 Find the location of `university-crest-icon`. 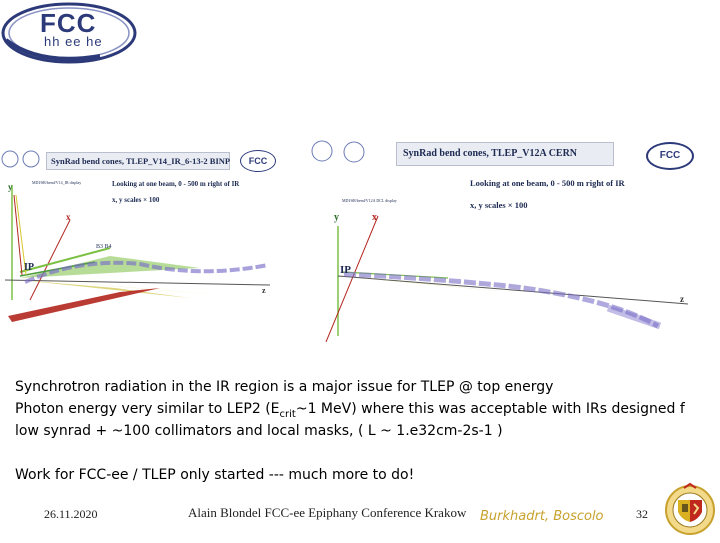

university-crest-icon is located at coordinates (690, 510).